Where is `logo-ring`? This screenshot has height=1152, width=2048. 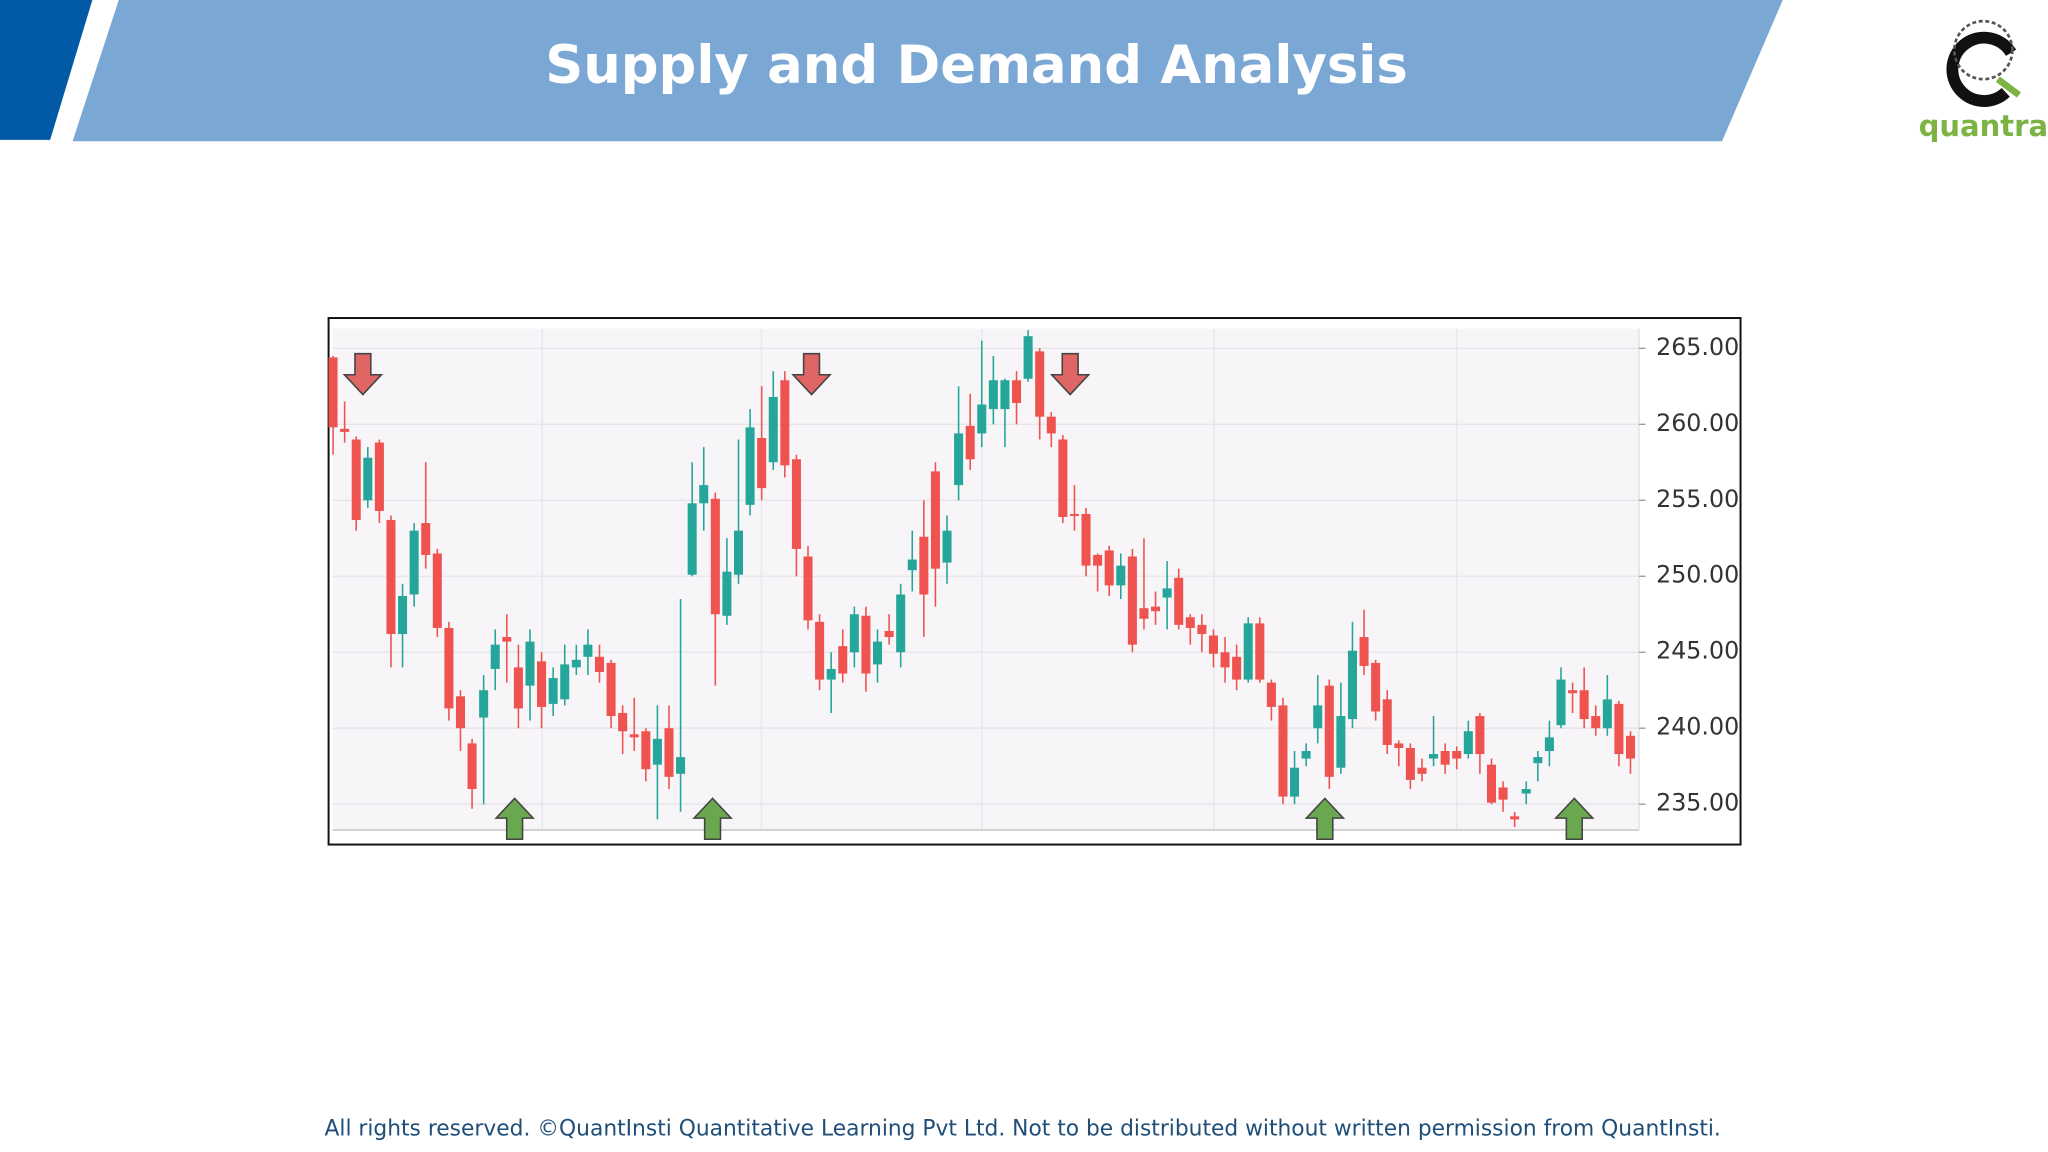 logo-ring is located at coordinates (1981, 69).